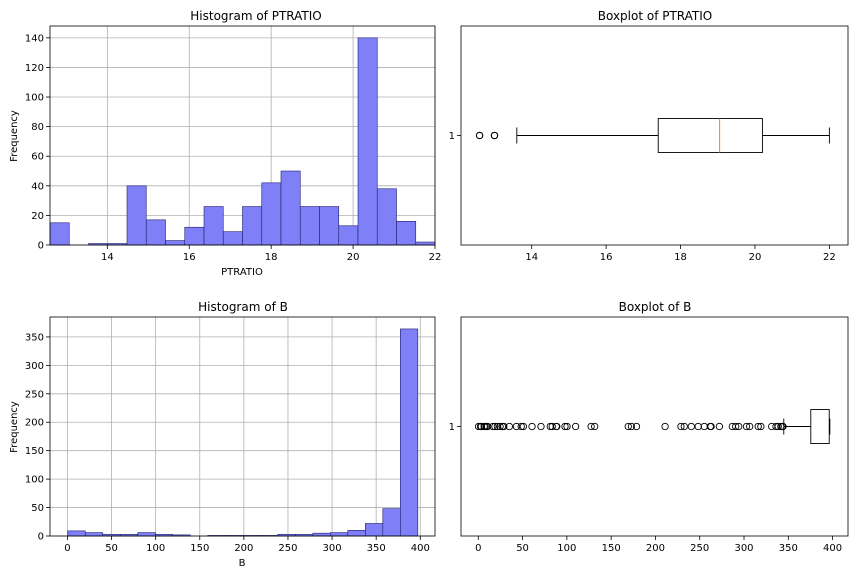  Describe the element at coordinates (243, 548) in the screenshot. I see `histogram-b-xtick-label: 200` at that location.